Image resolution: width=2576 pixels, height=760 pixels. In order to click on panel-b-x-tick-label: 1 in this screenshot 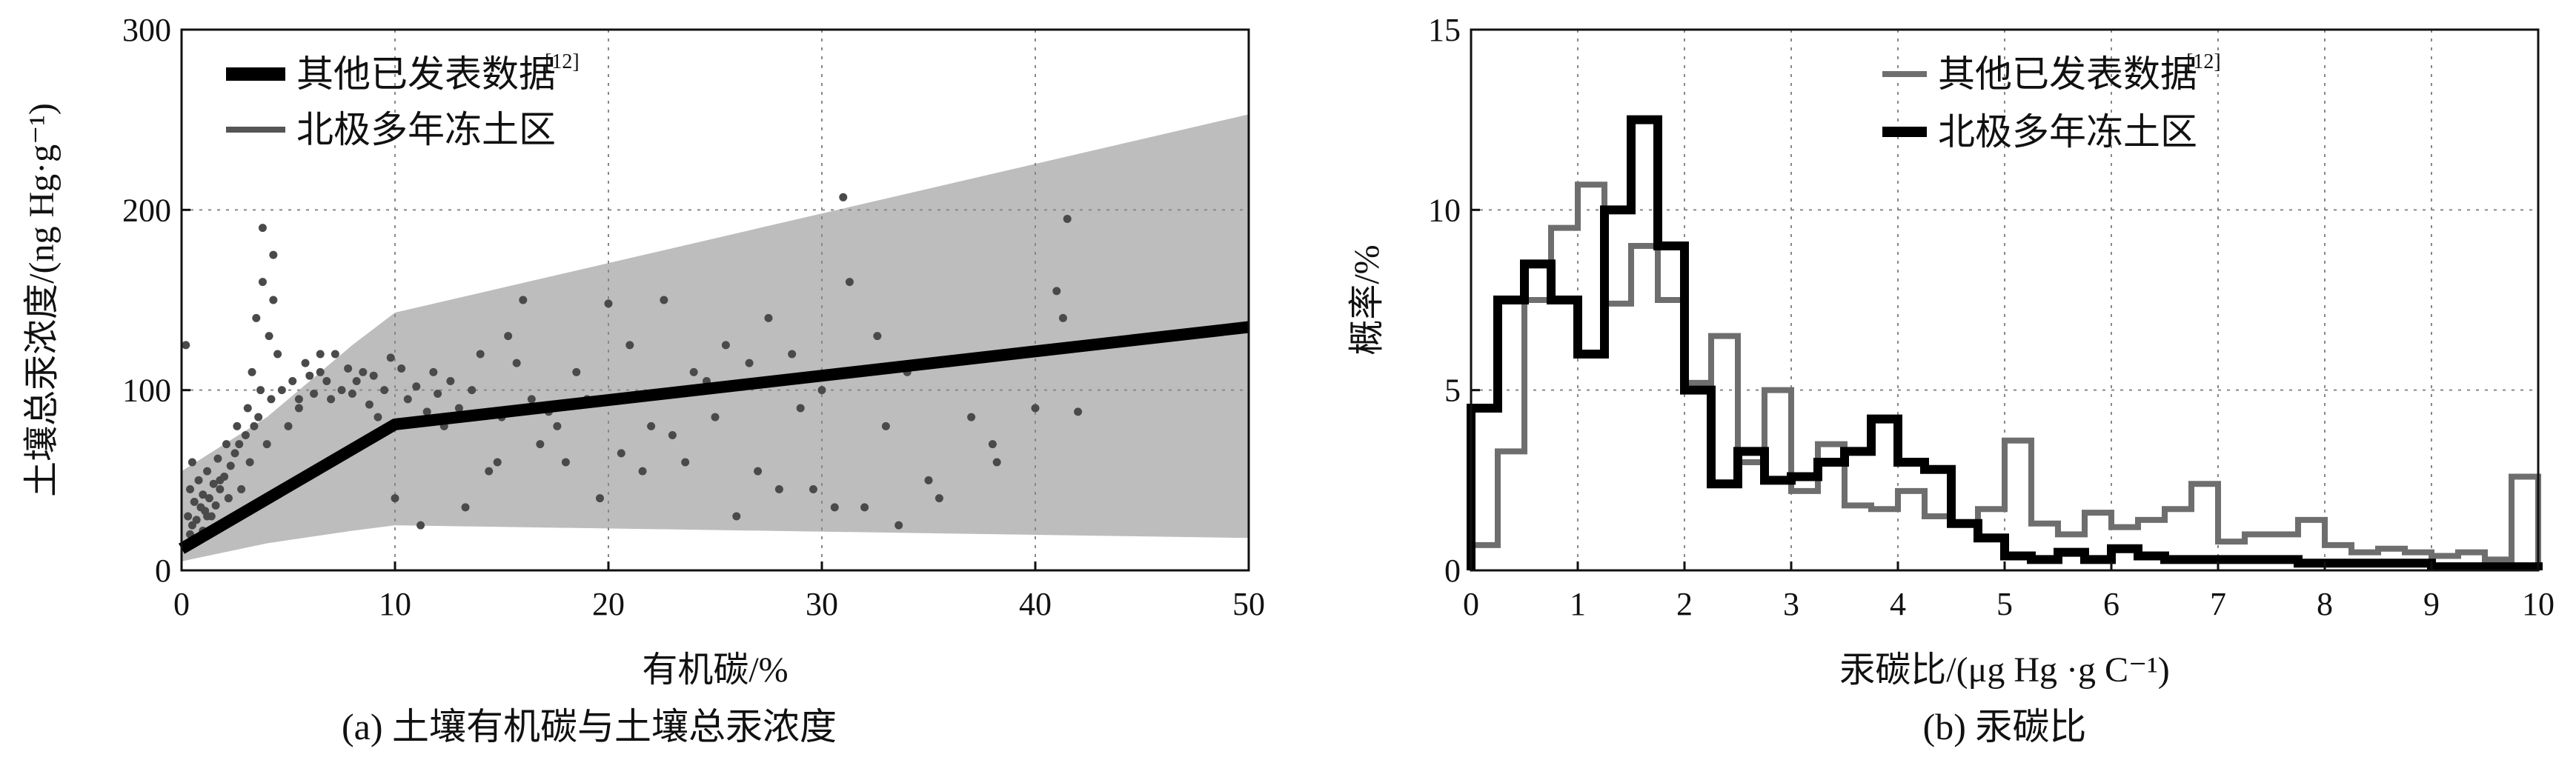, I will do `click(1578, 604)`.